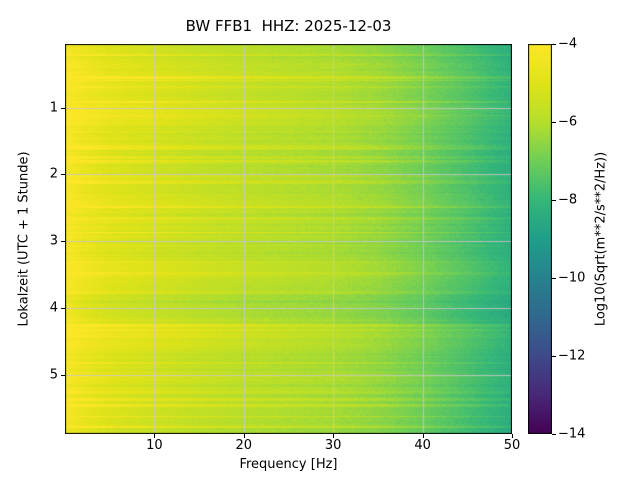 Image resolution: width=640 pixels, height=480 pixels. What do you see at coordinates (24, 239) in the screenshot?
I see `y-axis-label: Lokalzeit (UTC + 1 Stunde)` at bounding box center [24, 239].